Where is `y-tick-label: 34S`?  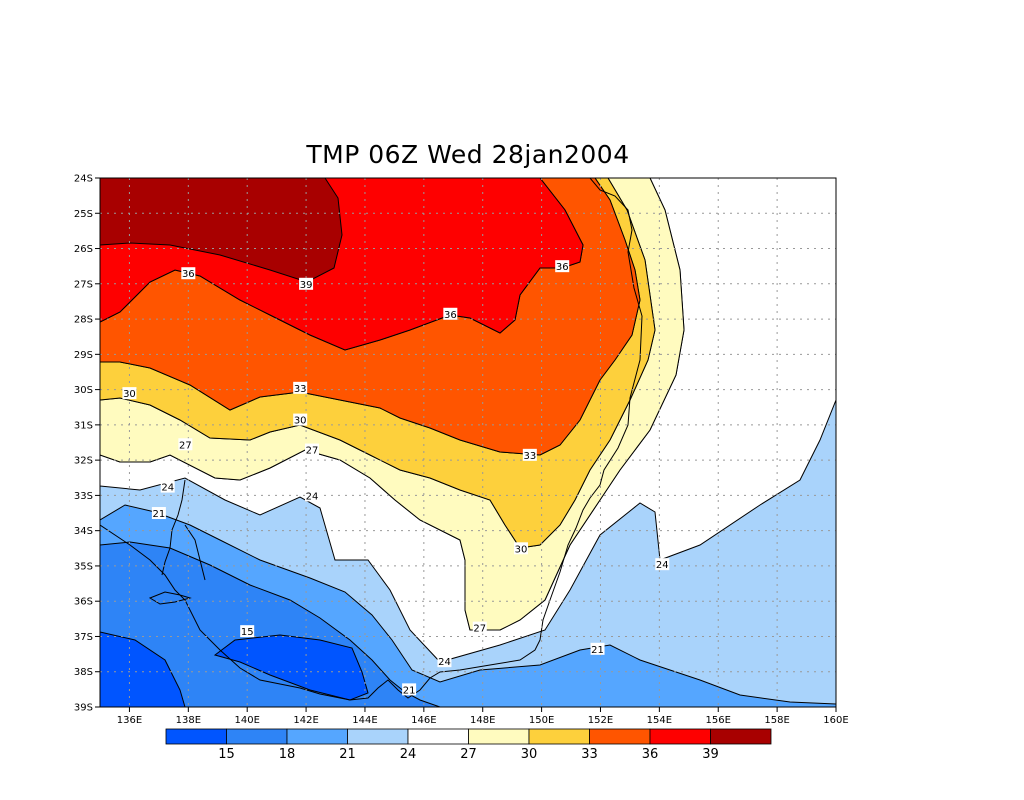 y-tick-label: 34S is located at coordinates (83, 531).